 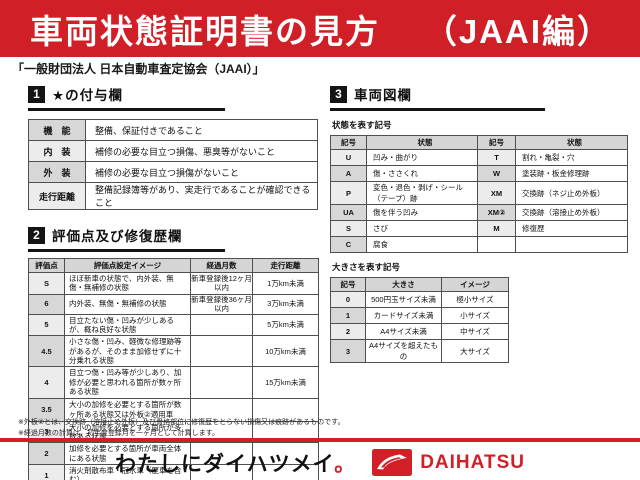 I want to click on table-row: 走行距離 整備記録簿等があり、実走行であることが確認できること, so click(x=173, y=196).